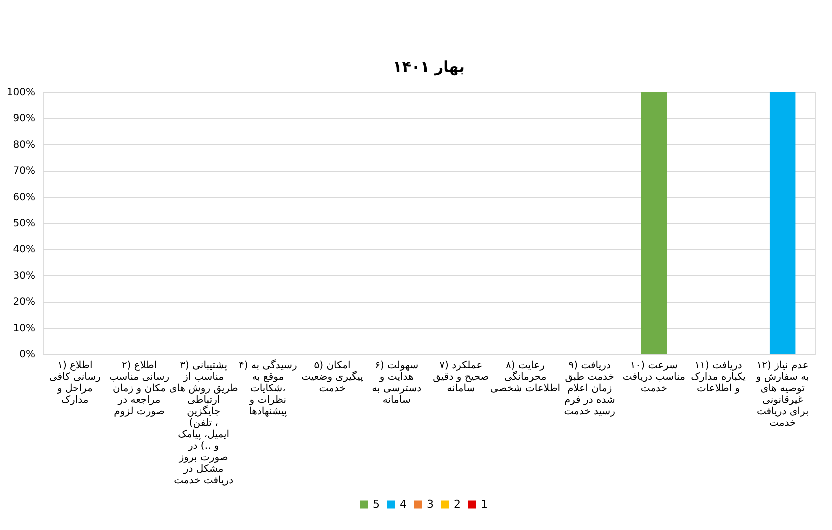  What do you see at coordinates (590, 389) in the screenshot?
I see `x-tick-label: ۹) دریافت خدمت طبق زمان اعلام شده در فرم رسید خدمت` at bounding box center [590, 389].